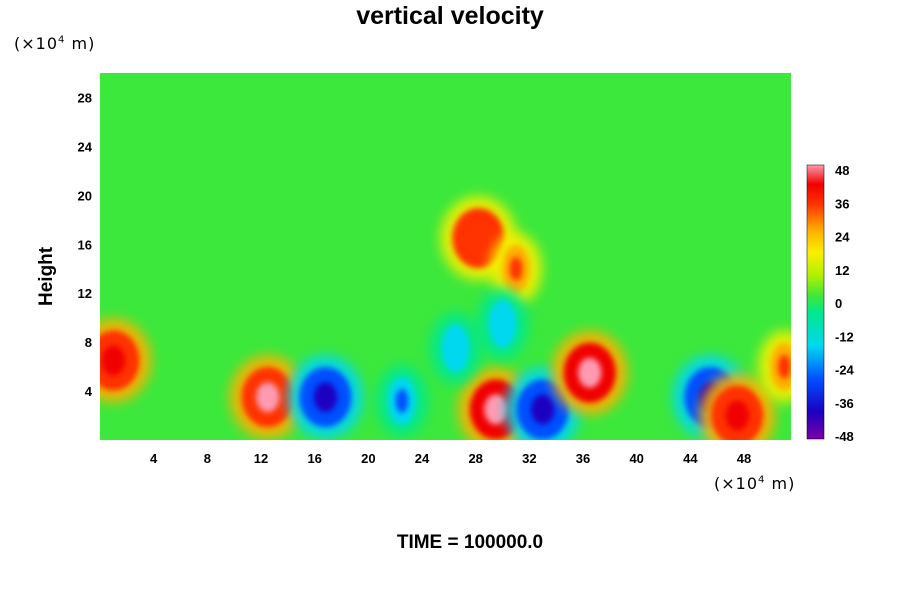  What do you see at coordinates (690, 458) in the screenshot?
I see `x-tick-label: 44` at bounding box center [690, 458].